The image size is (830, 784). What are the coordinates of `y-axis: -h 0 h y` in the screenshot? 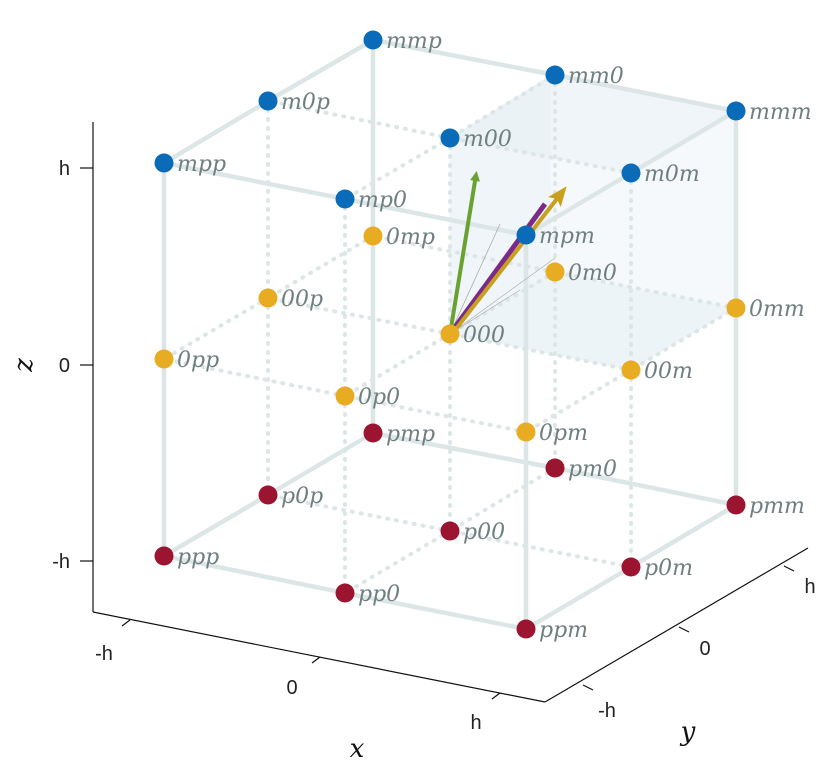 It's located at (699, 656).